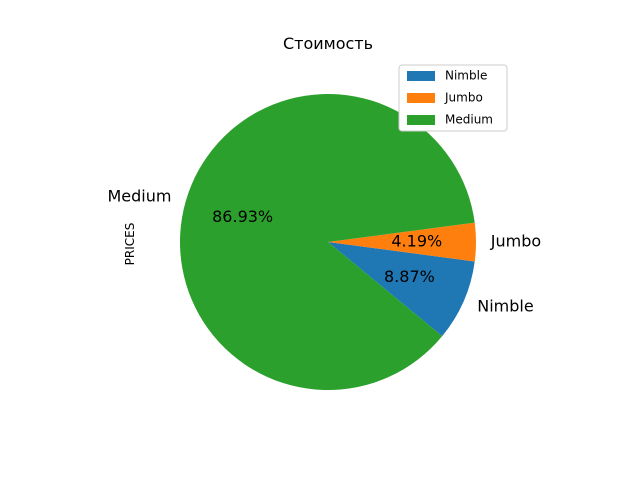 This screenshot has height=480, width=640. What do you see at coordinates (130, 244) in the screenshot?
I see `y-axis-label: PRICES` at bounding box center [130, 244].